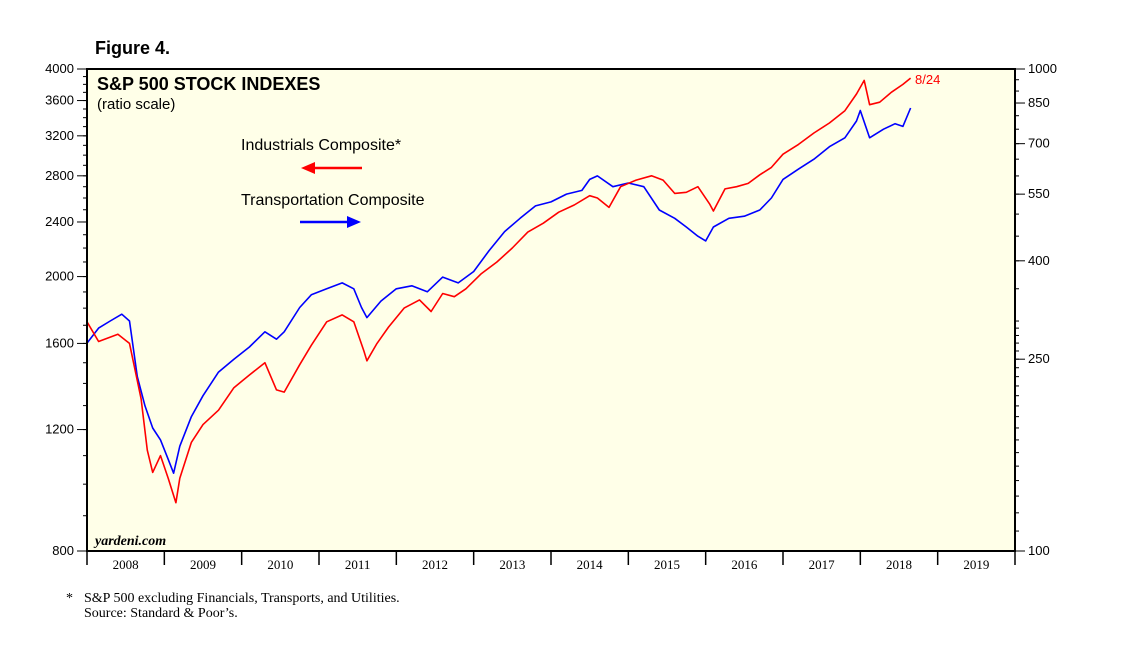  What do you see at coordinates (822, 564) in the screenshot?
I see `x-tick-label: 2017` at bounding box center [822, 564].